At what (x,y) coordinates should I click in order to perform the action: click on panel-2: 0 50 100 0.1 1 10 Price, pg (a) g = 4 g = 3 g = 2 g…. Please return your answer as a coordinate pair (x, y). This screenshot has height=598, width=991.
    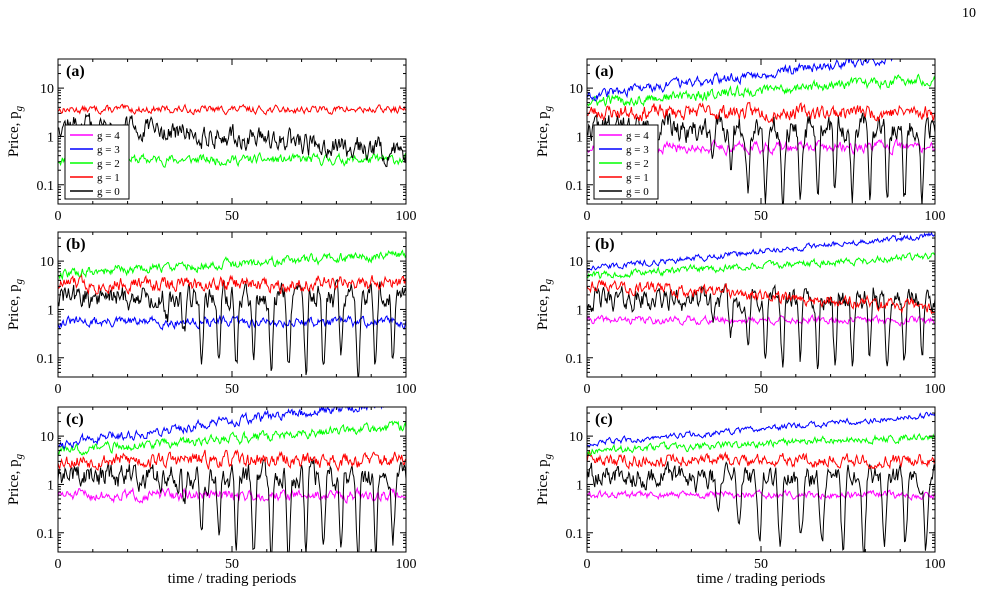
    Looking at the image, I should click on (740, 141).